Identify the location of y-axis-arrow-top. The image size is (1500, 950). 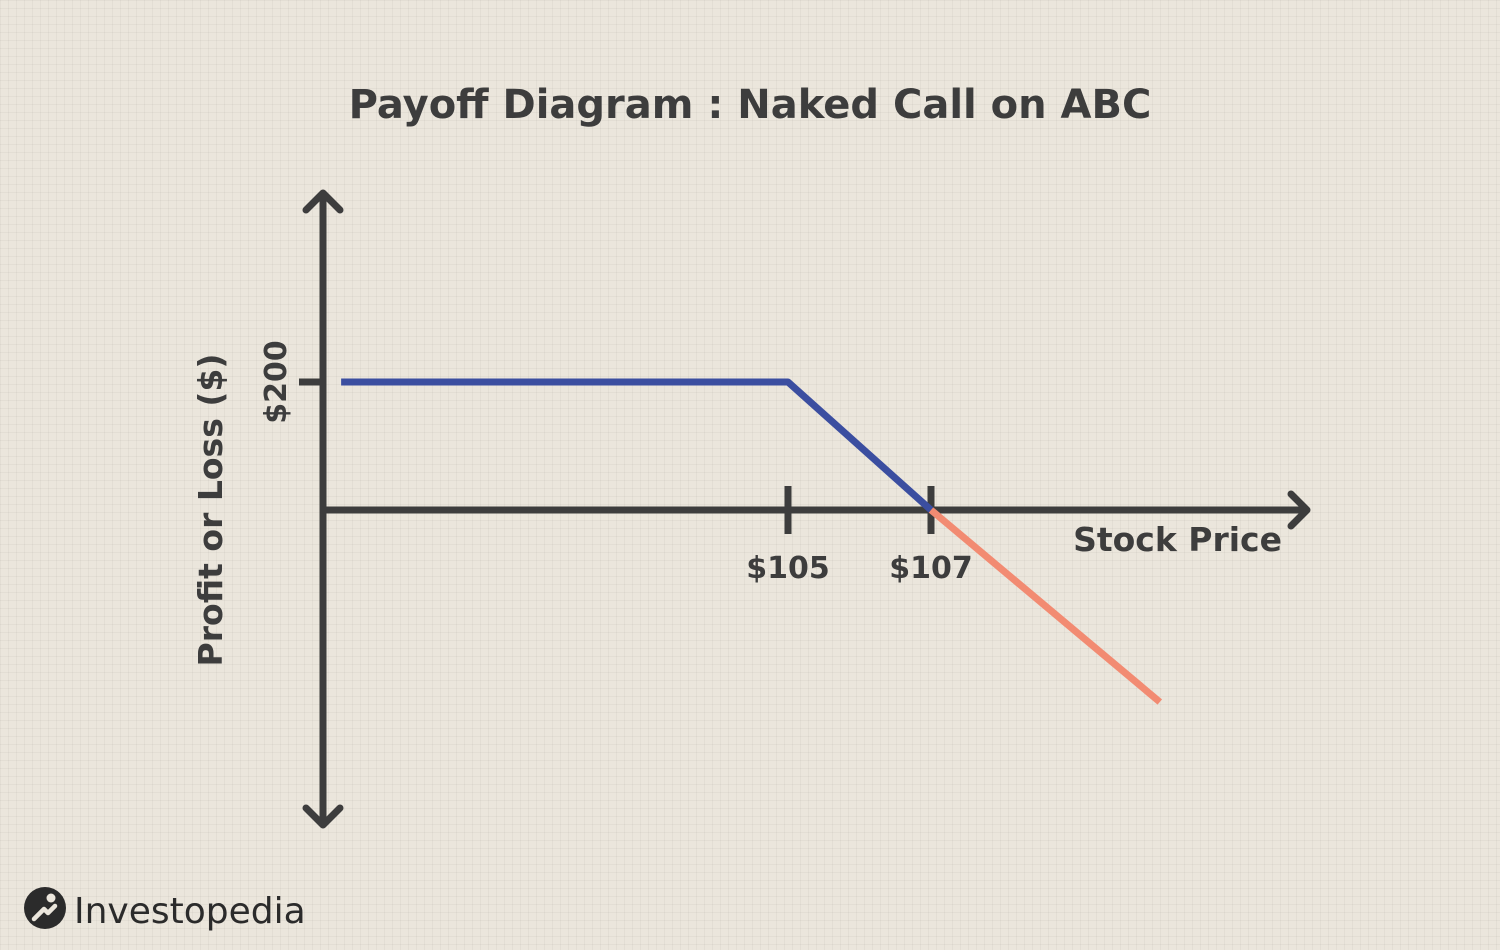
(323, 201).